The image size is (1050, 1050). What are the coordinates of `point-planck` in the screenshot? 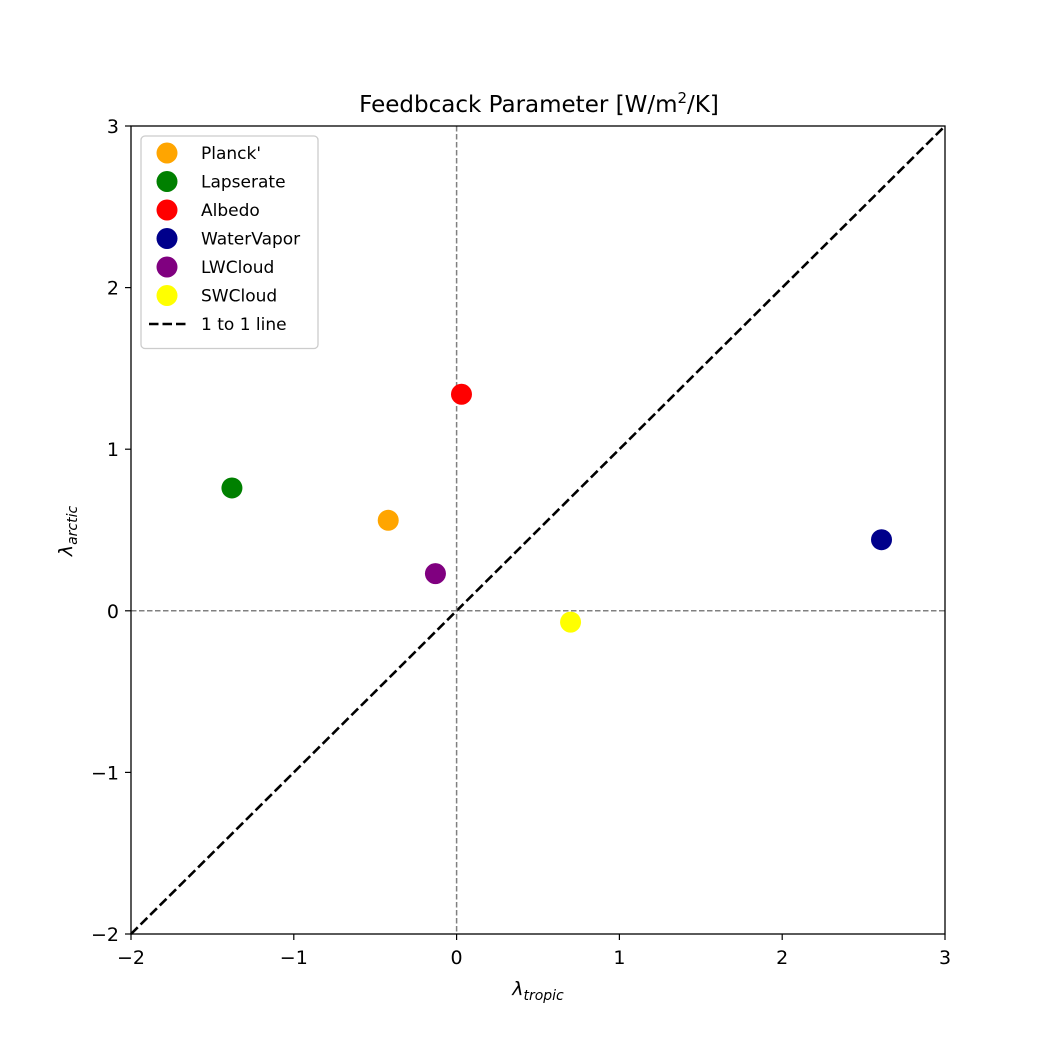 It's located at (388, 520).